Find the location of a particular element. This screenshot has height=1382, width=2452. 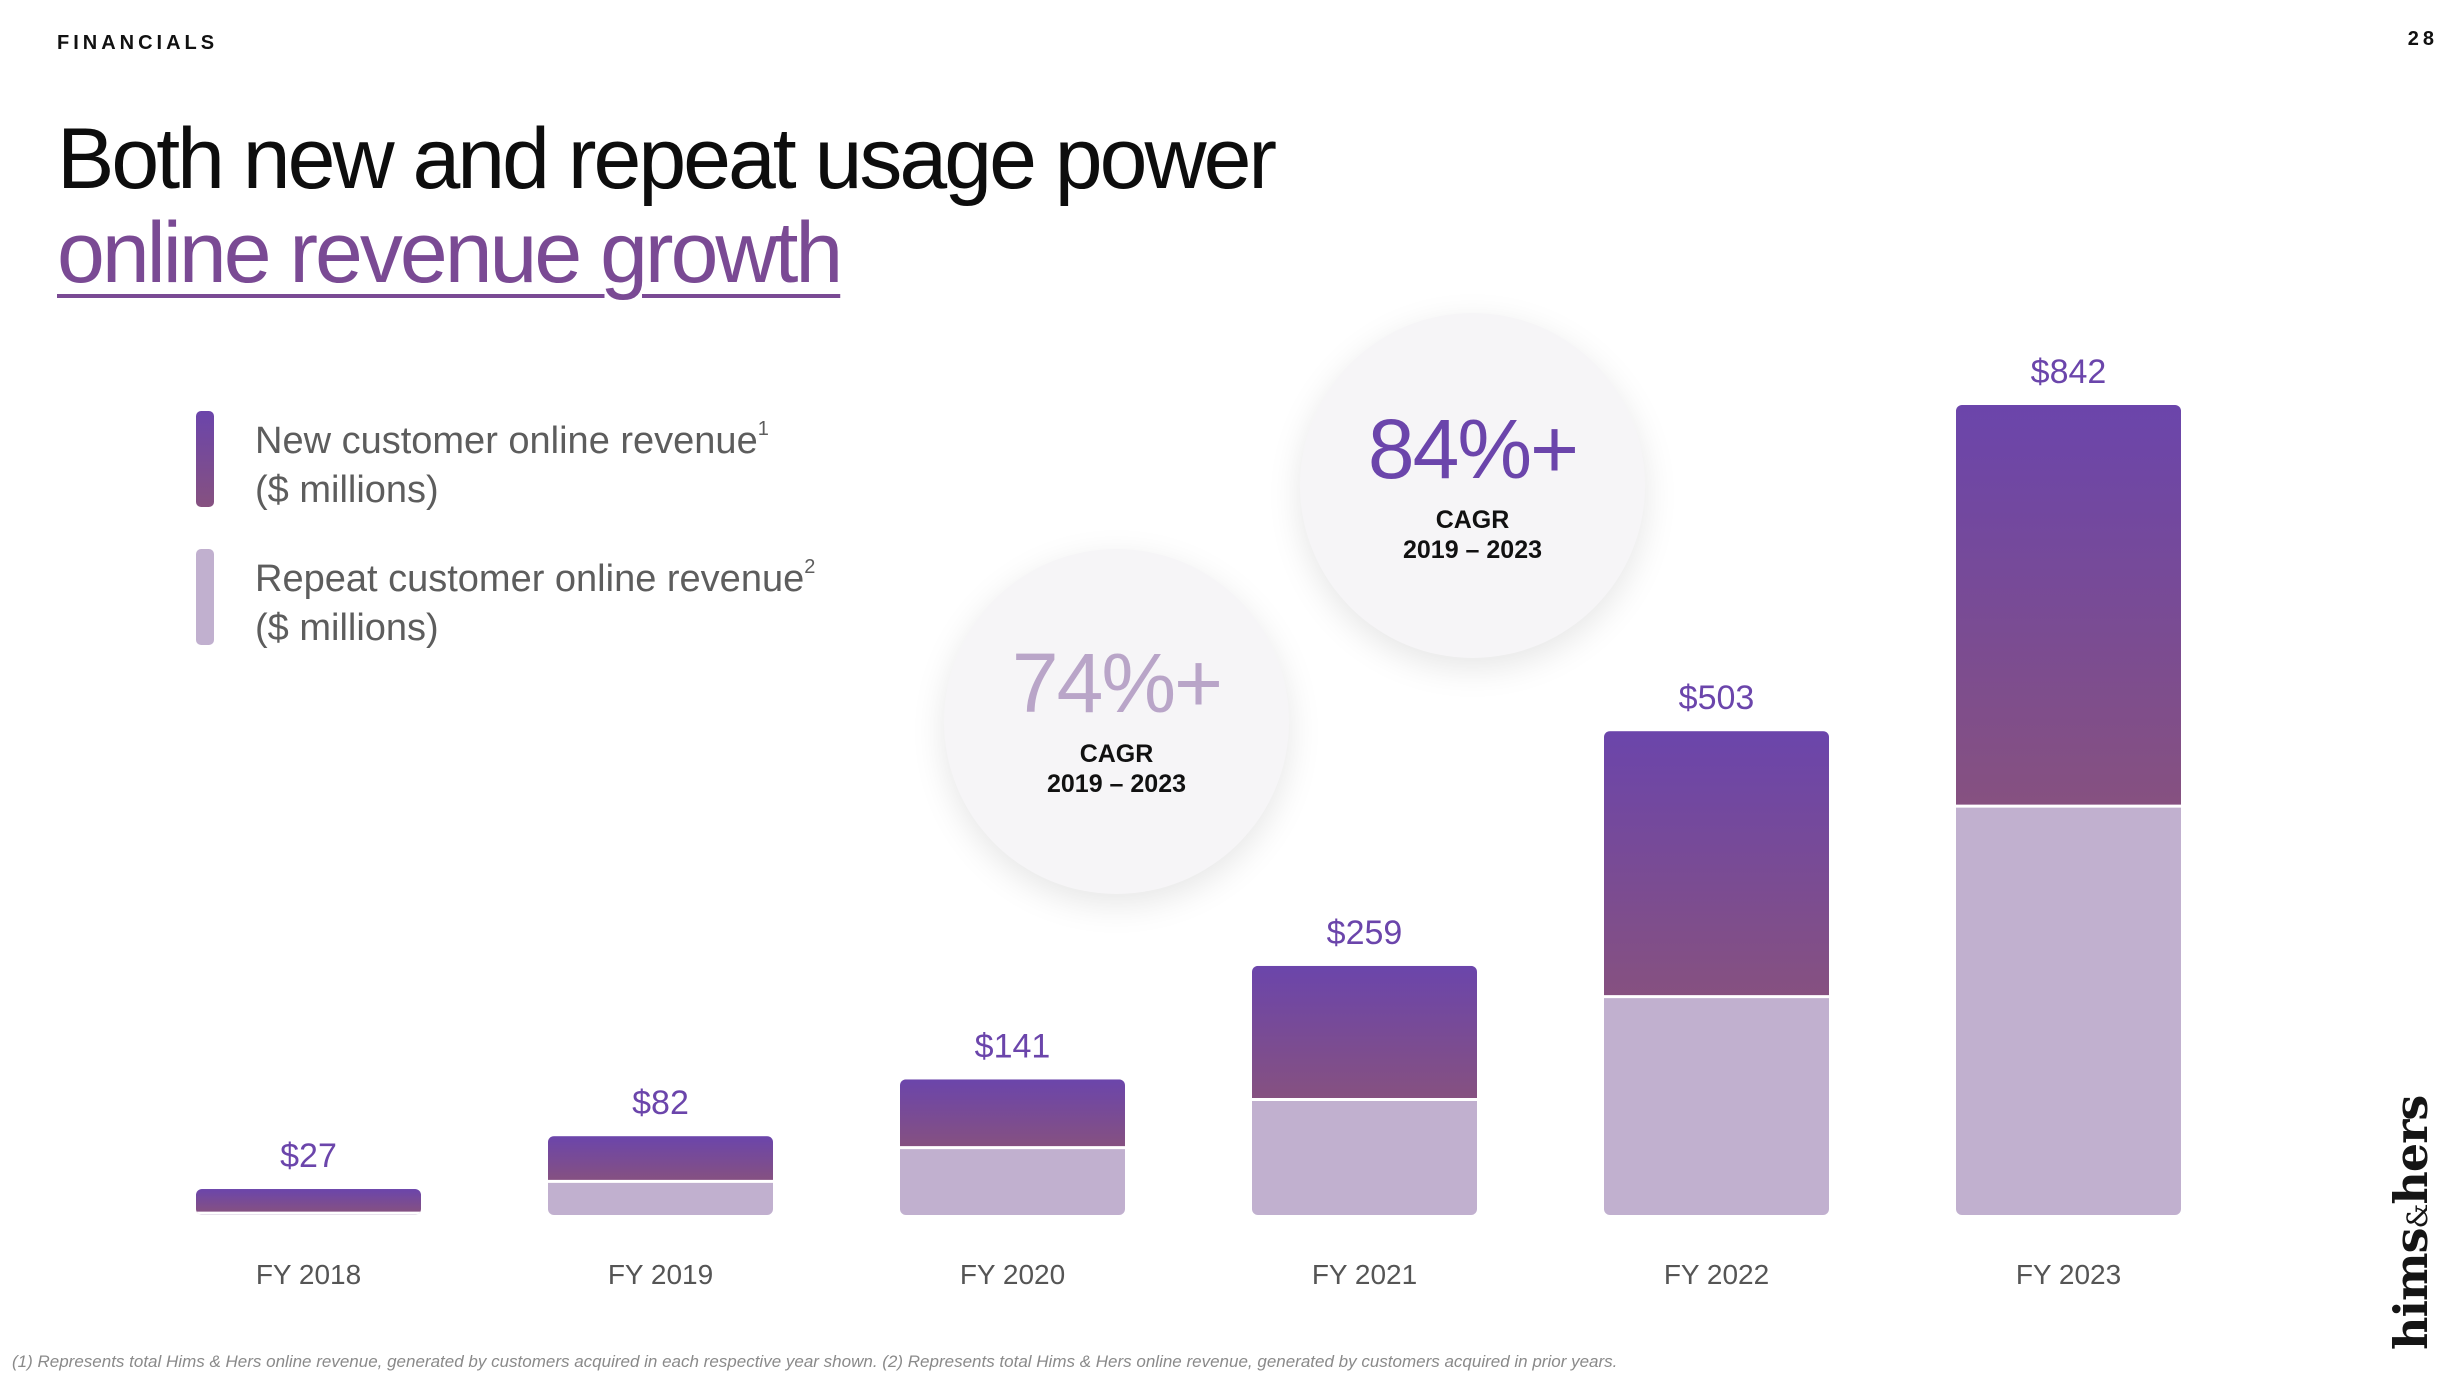

cagr-new-range: 2019 – 2023 is located at coordinates (1472, 550).